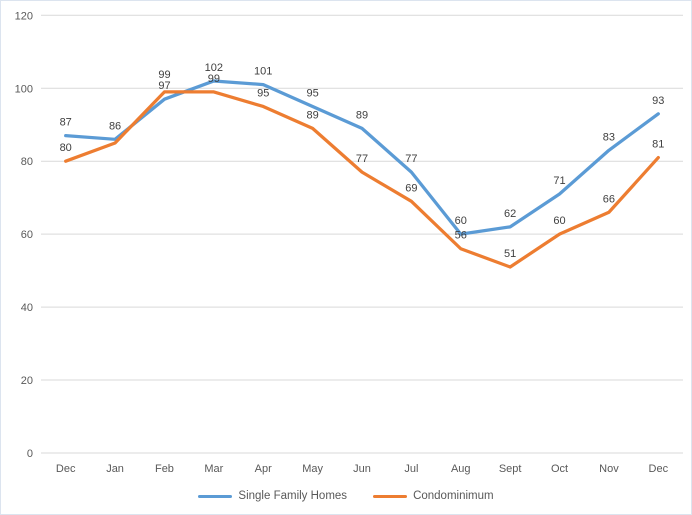 The width and height of the screenshot is (692, 515). I want to click on data-label: 101, so click(263, 72).